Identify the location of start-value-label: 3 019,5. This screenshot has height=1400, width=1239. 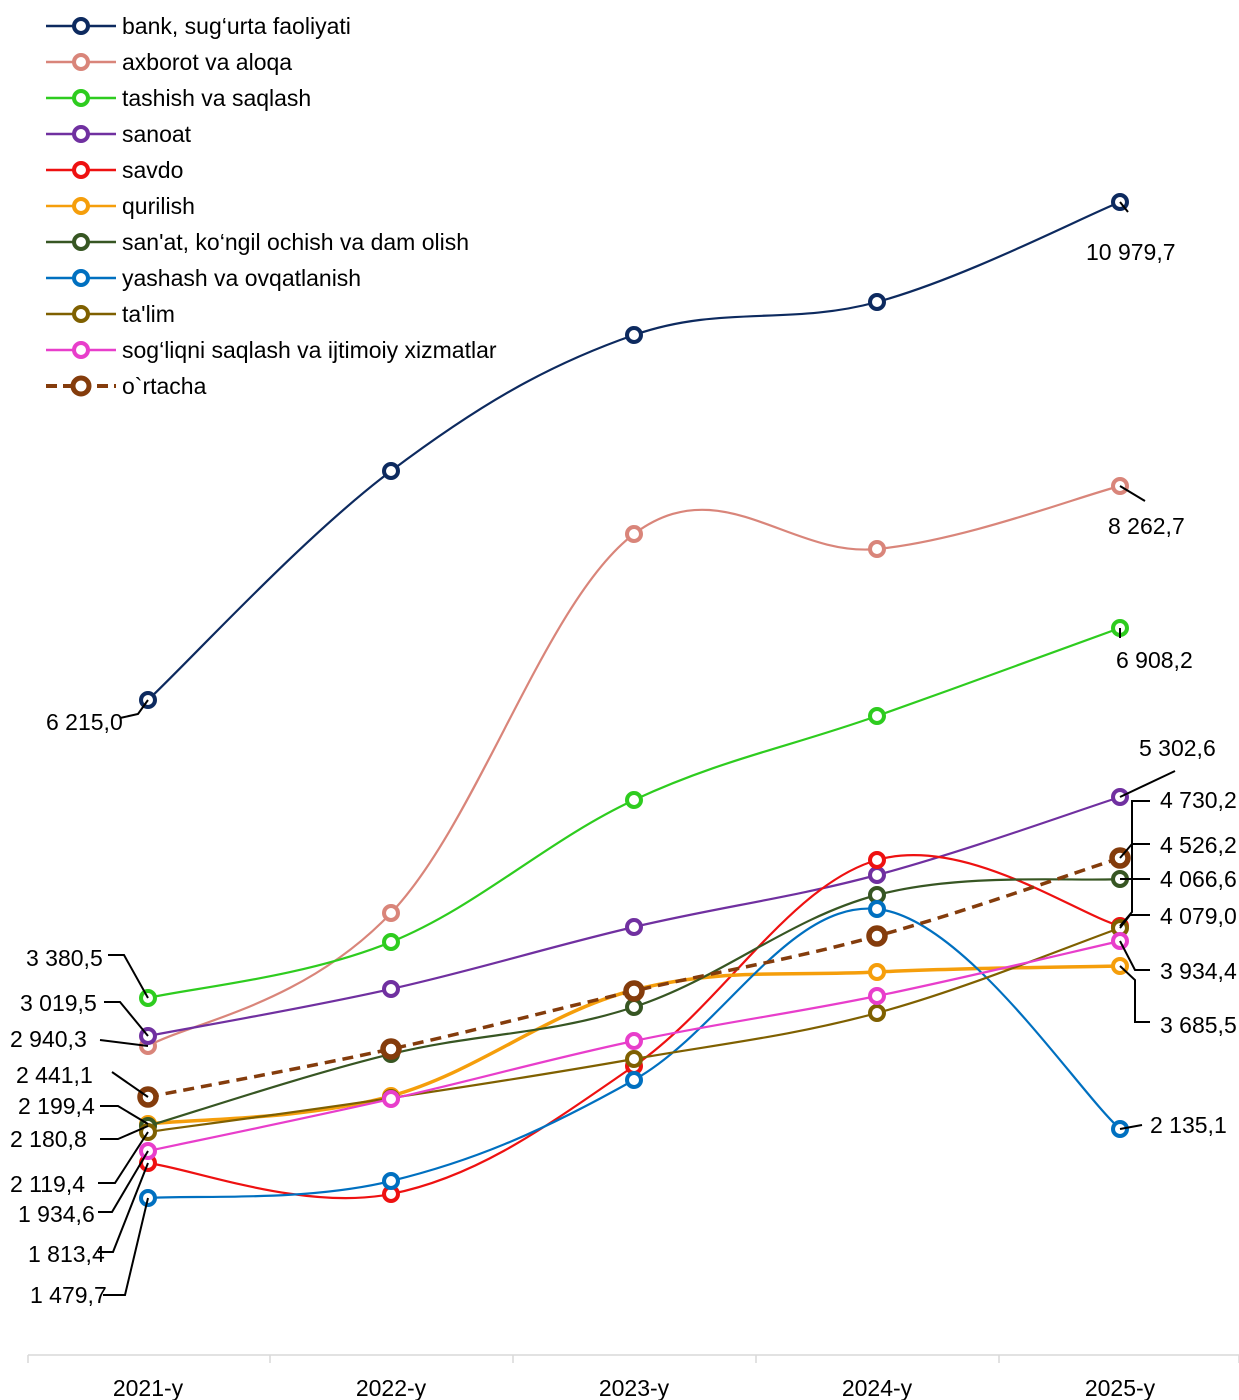
(58, 1003).